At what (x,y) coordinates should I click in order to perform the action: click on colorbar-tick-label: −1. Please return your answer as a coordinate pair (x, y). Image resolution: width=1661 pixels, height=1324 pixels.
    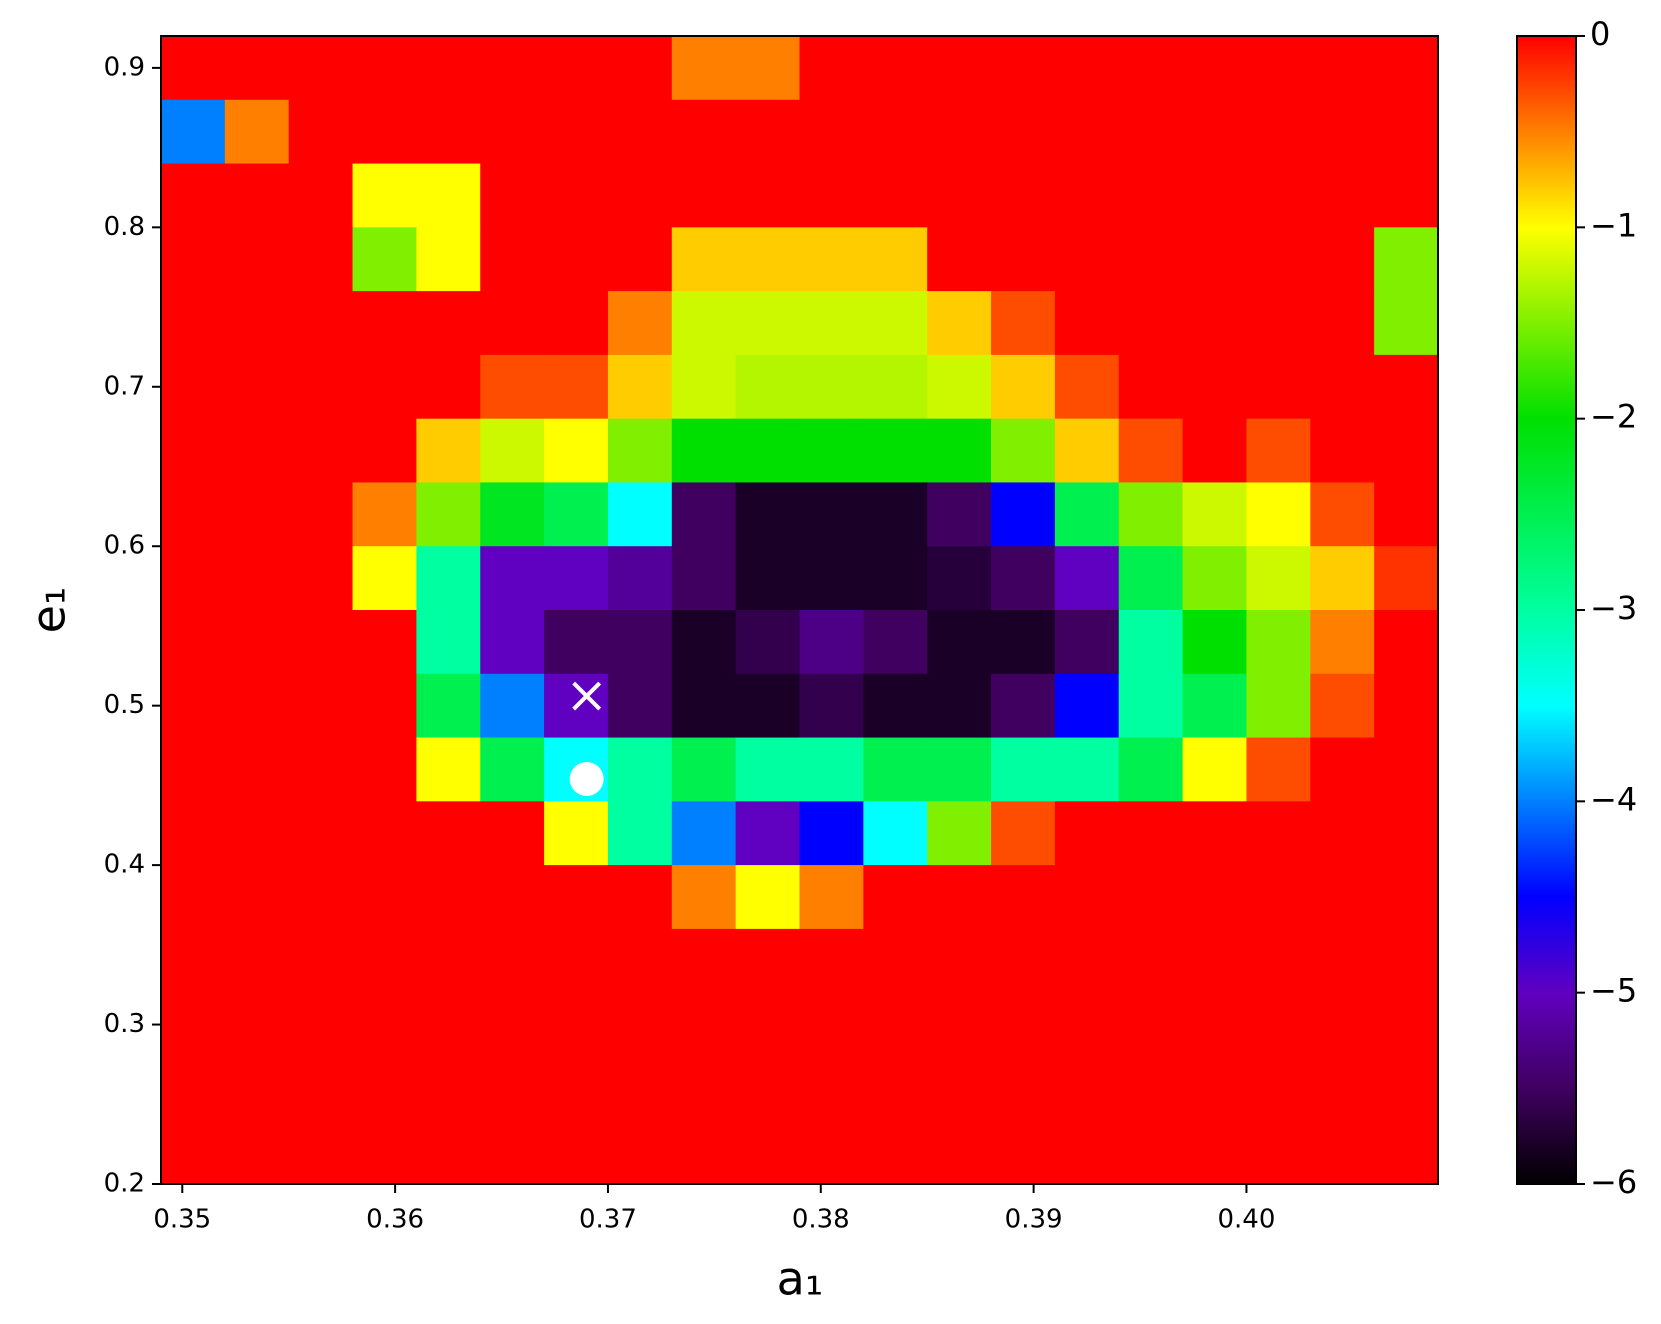
    Looking at the image, I should click on (1613, 225).